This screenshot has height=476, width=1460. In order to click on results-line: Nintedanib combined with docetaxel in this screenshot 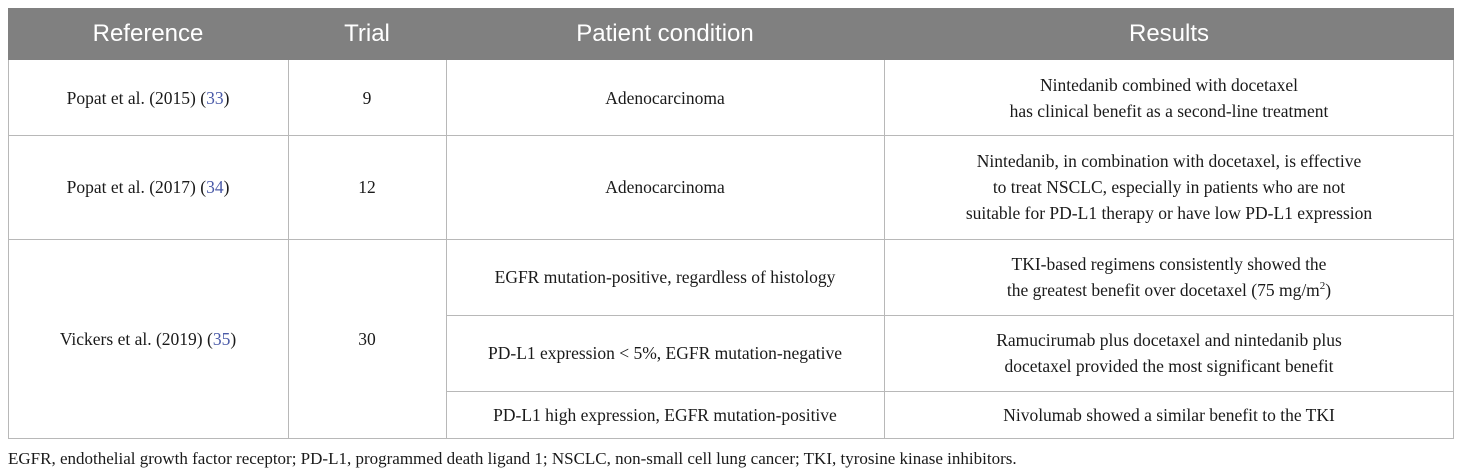, I will do `click(1169, 85)`.